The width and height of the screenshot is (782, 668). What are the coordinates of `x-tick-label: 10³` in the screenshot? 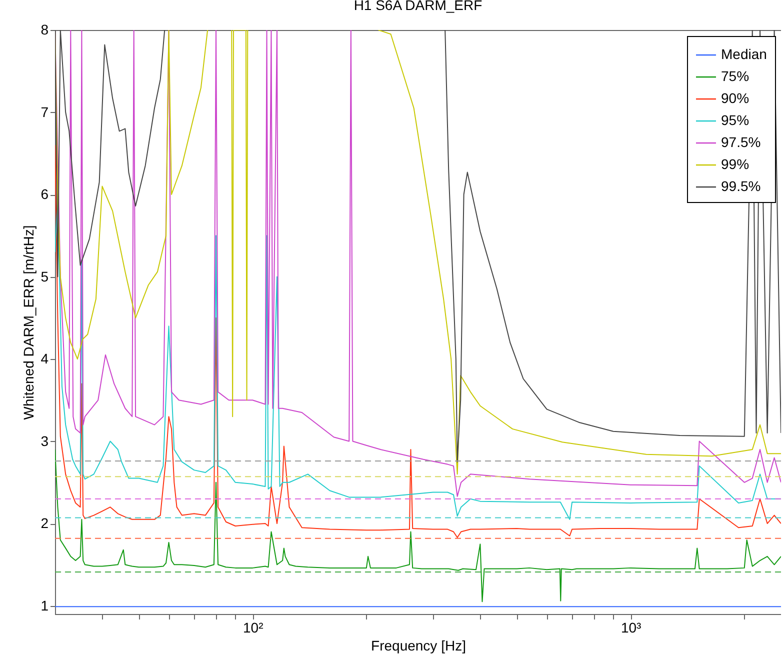 It's located at (631, 628).